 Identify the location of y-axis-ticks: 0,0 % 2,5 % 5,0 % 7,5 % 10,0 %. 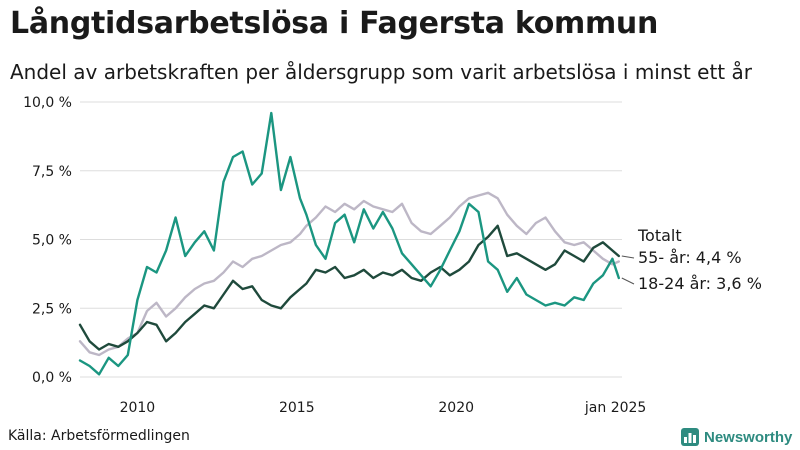
(47, 240).